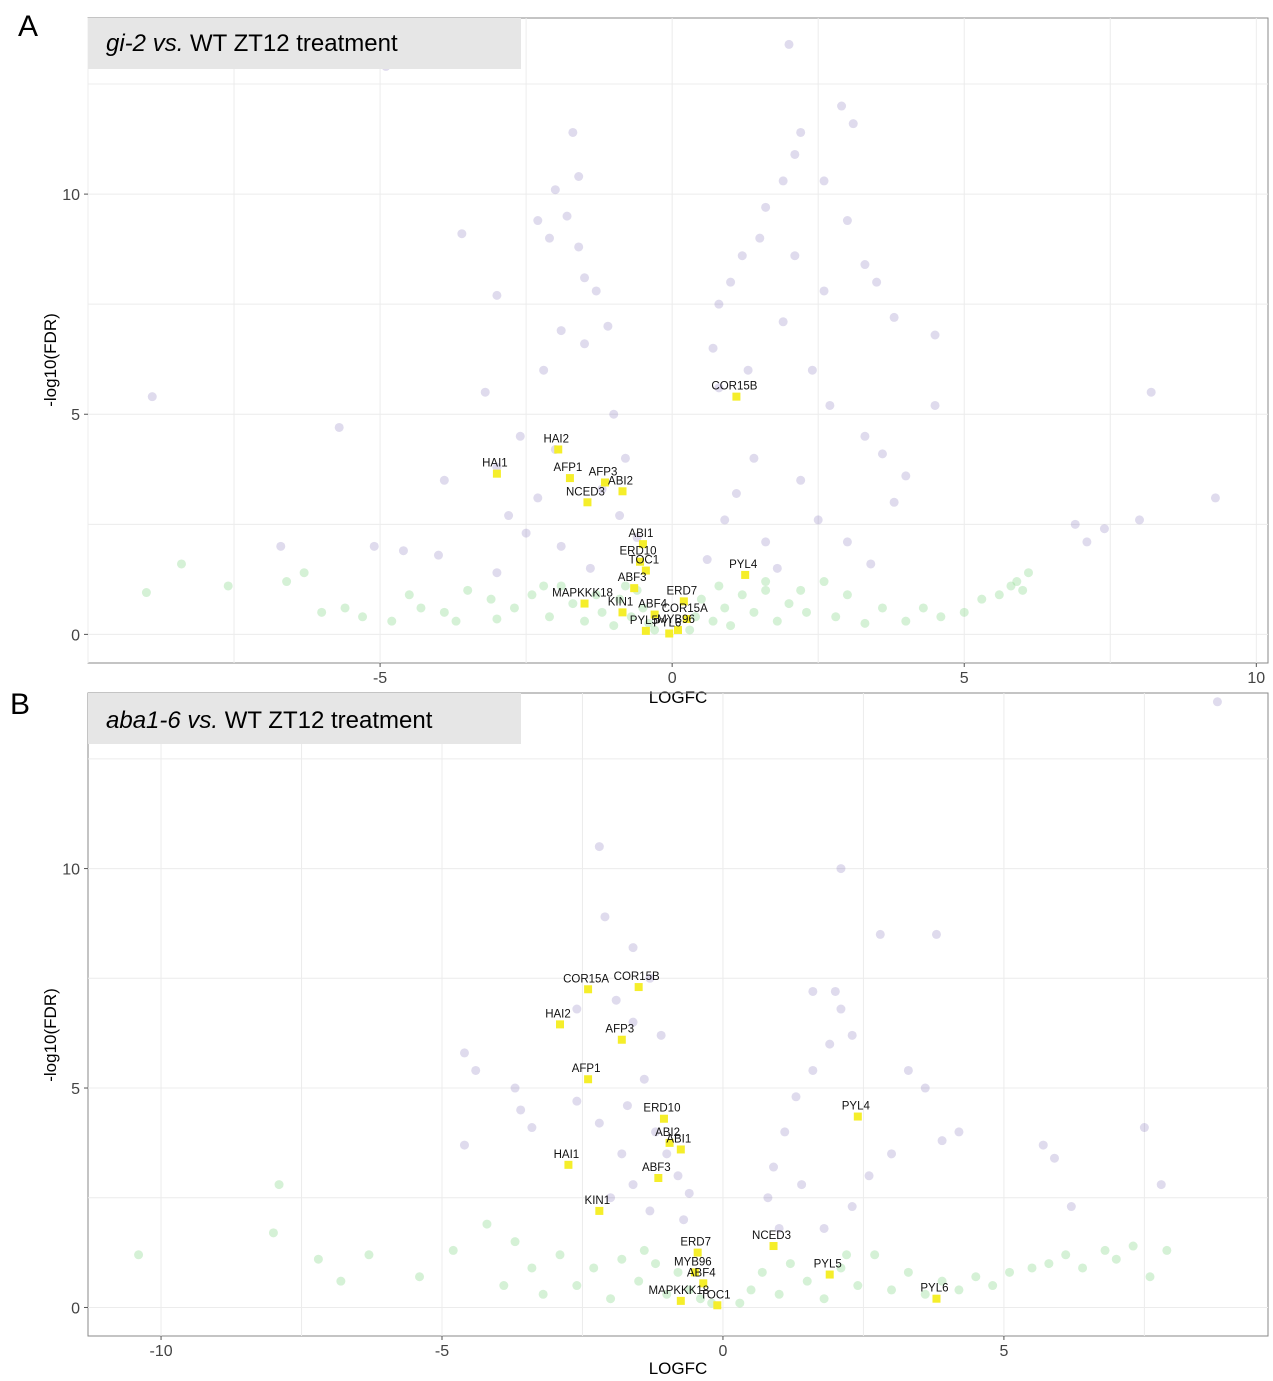  I want to click on panel-b-x-tick-label: 5, so click(1003, 1351).